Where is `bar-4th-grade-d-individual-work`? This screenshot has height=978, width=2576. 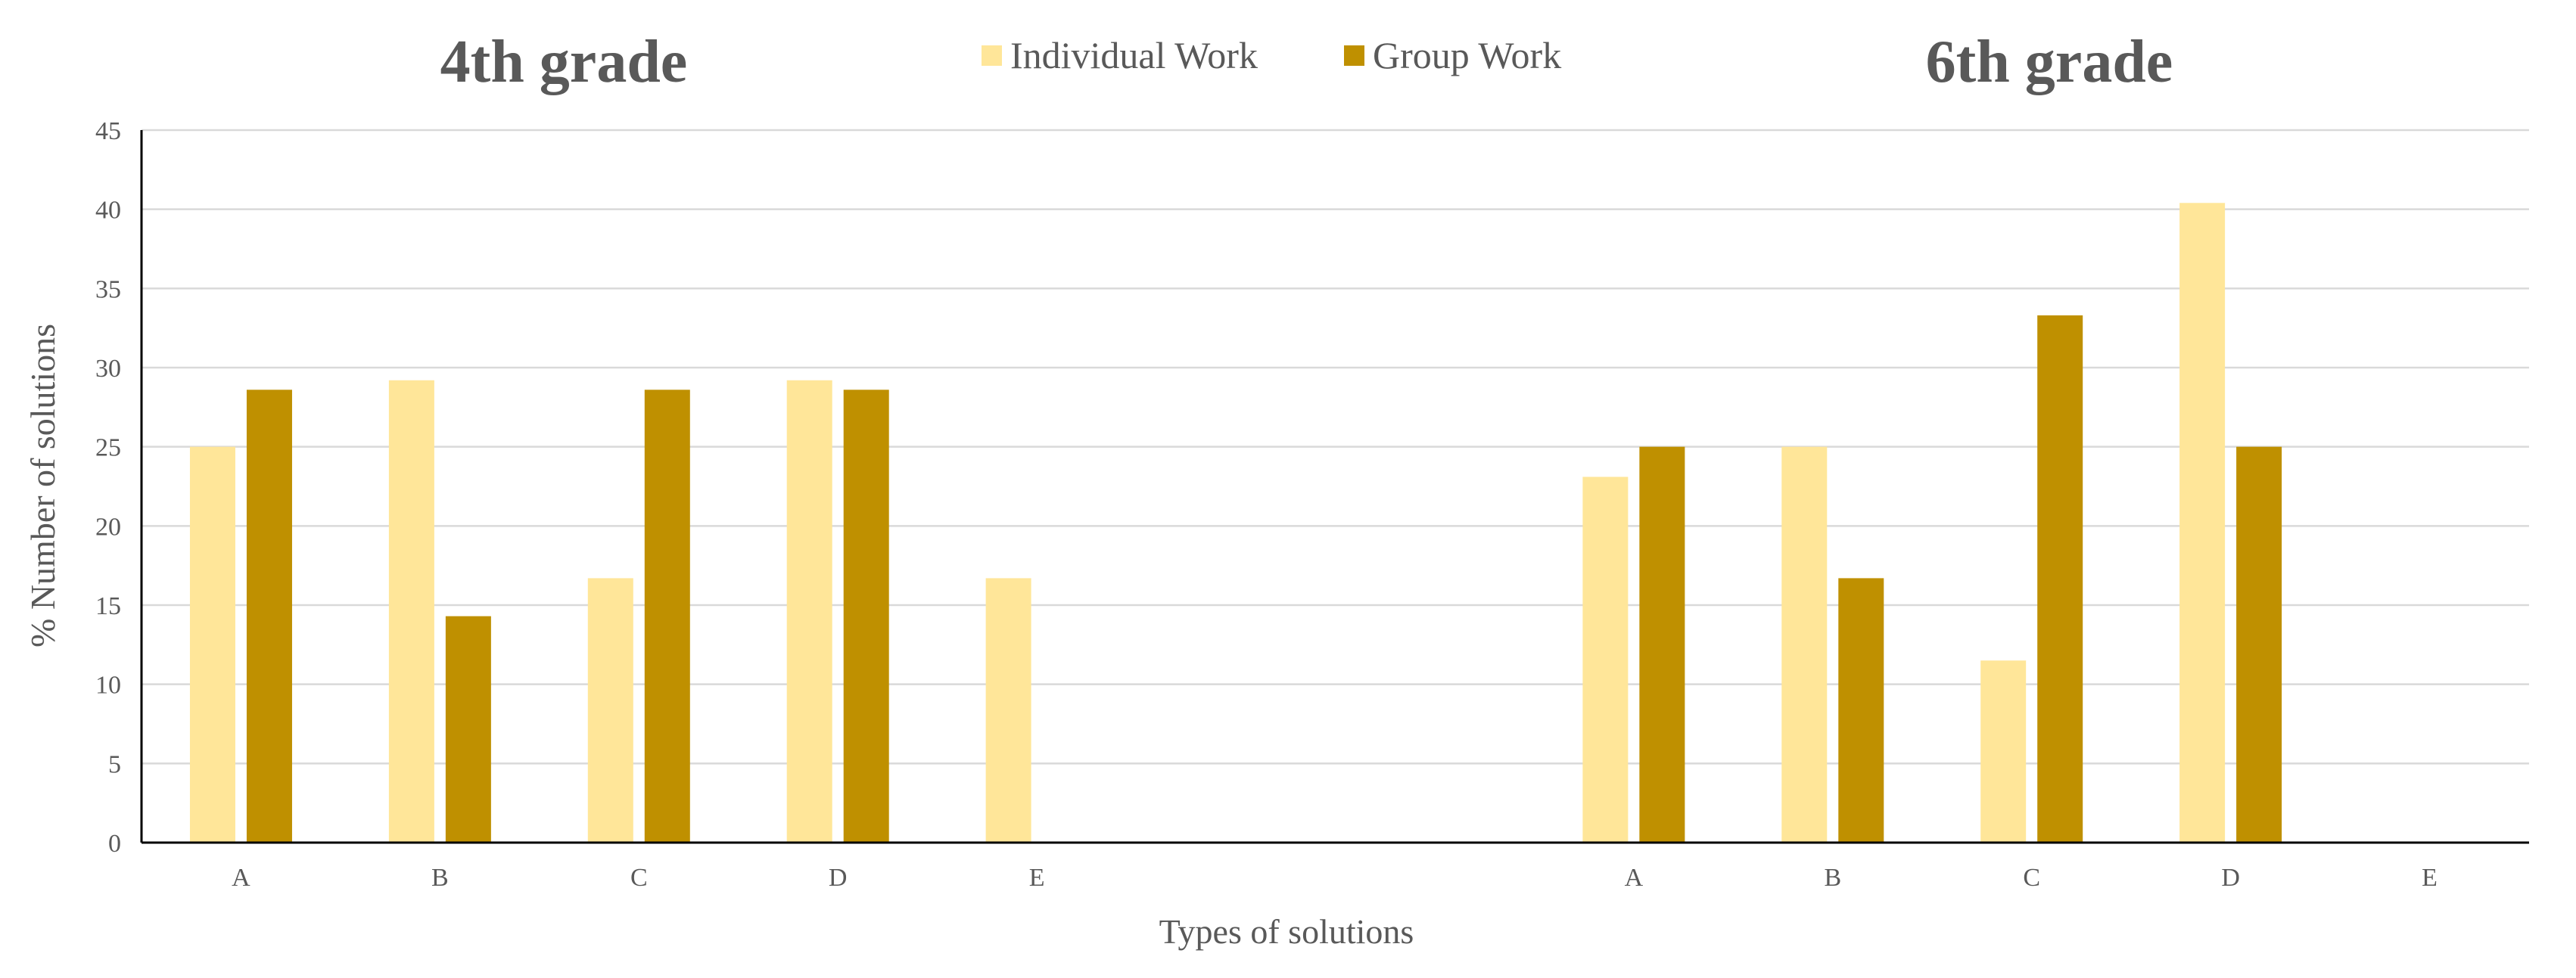
bar-4th-grade-d-individual-work is located at coordinates (809, 611).